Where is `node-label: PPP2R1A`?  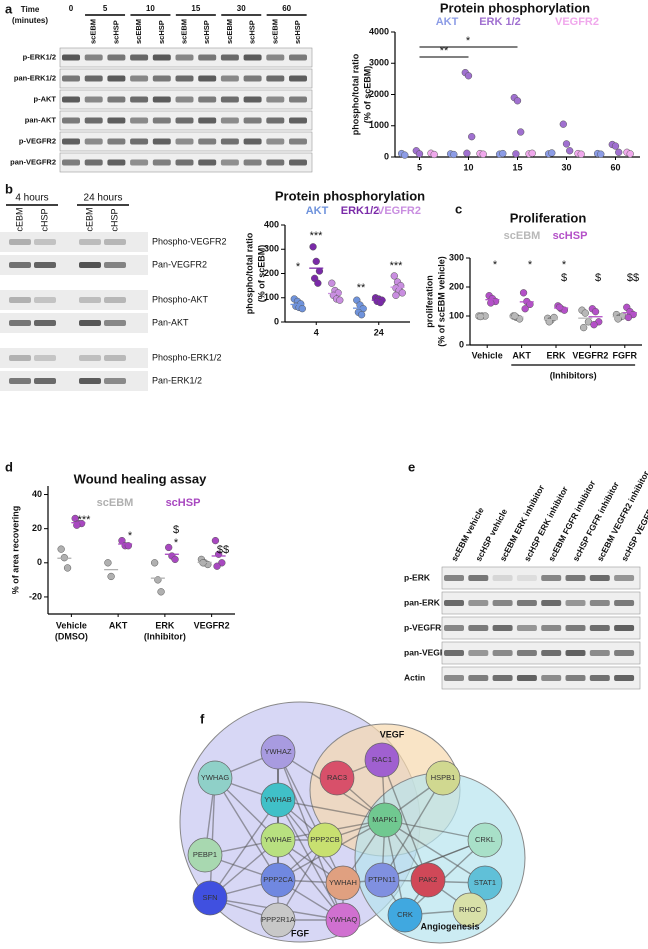 node-label: PPP2R1A is located at coordinates (278, 919).